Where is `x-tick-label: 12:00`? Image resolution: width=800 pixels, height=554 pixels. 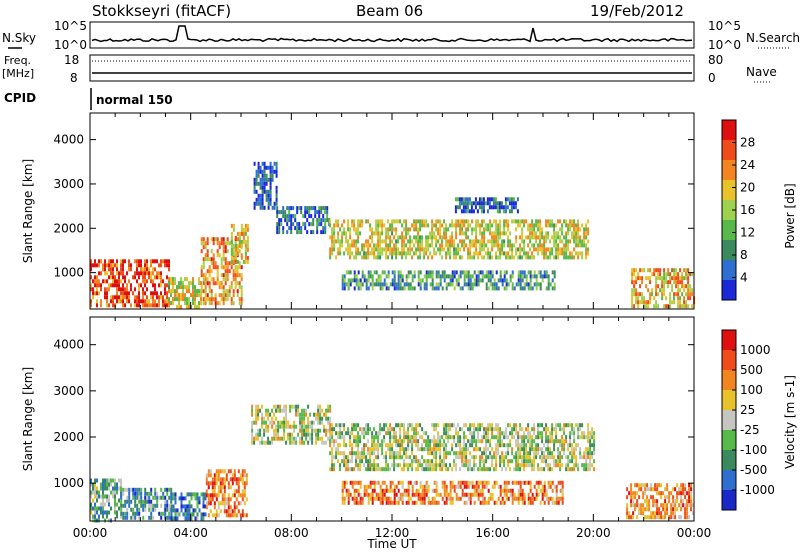
x-tick-label: 12:00 is located at coordinates (392, 533).